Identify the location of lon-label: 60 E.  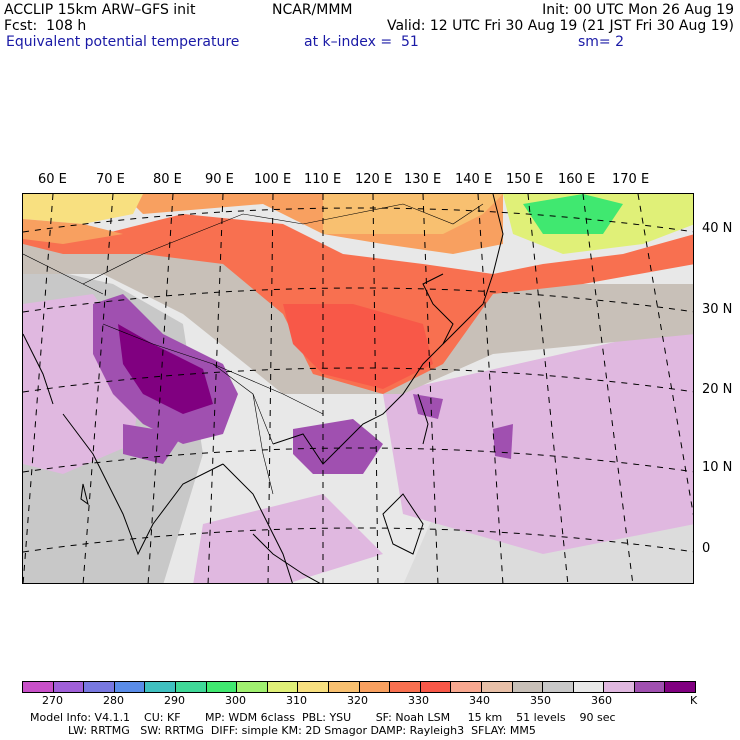
(52, 179).